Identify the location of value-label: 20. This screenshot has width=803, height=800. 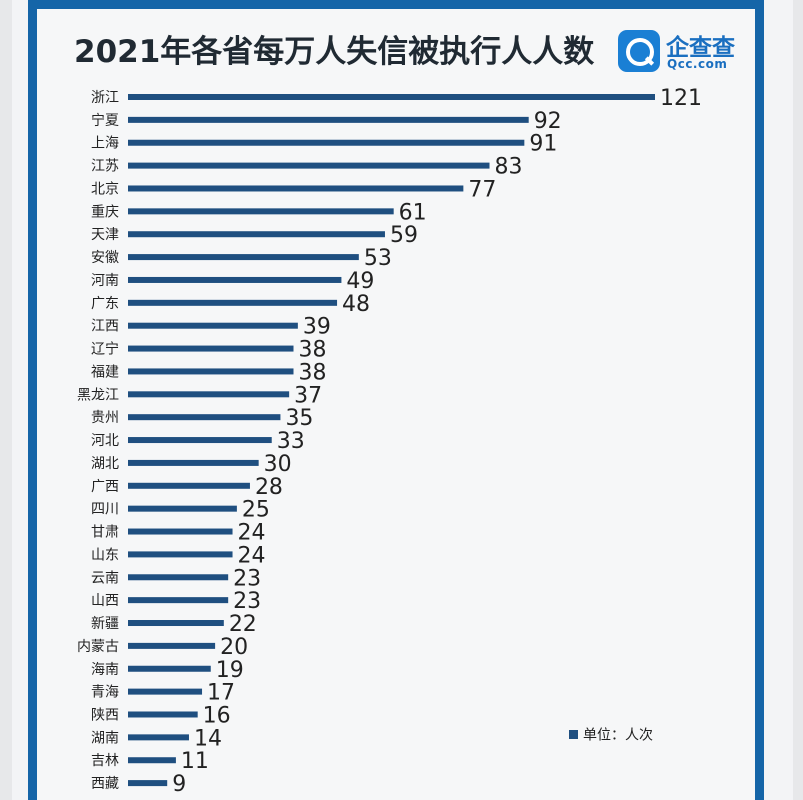
(234, 647).